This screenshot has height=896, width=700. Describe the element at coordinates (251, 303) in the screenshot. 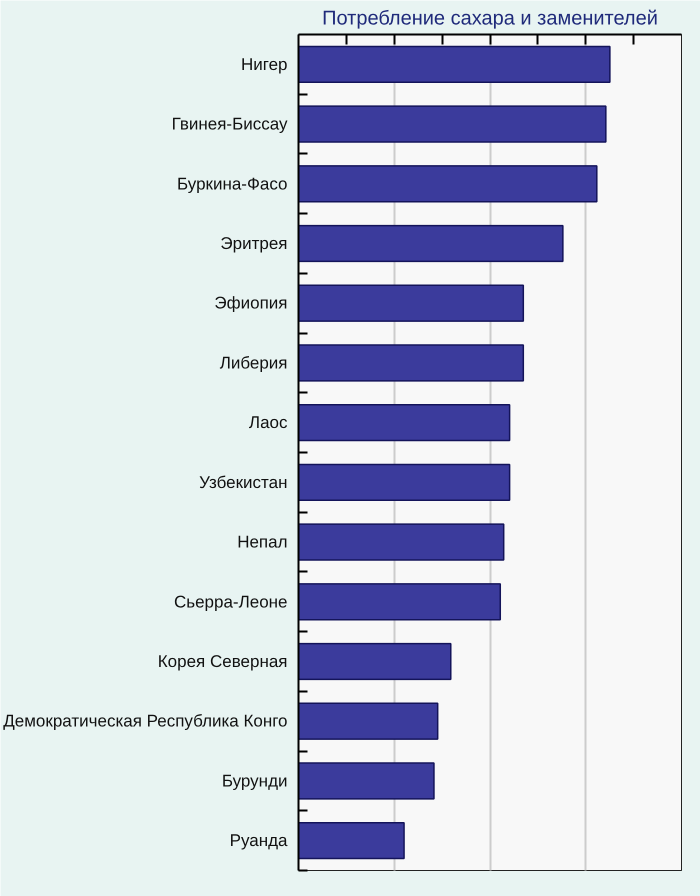

I see `y-tick-label: Эфиопия` at that location.